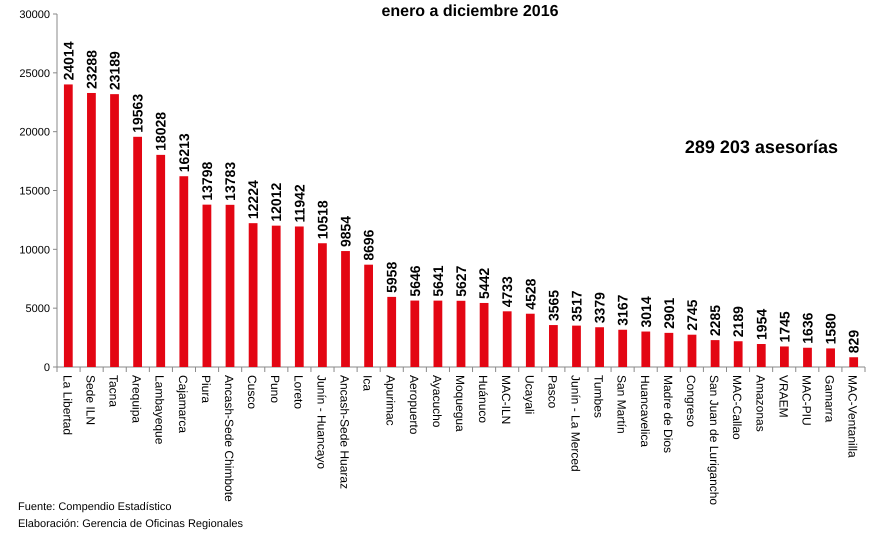 This screenshot has height=534, width=871. Describe the element at coordinates (438, 281) in the screenshot. I see `data-label: 5641` at that location.